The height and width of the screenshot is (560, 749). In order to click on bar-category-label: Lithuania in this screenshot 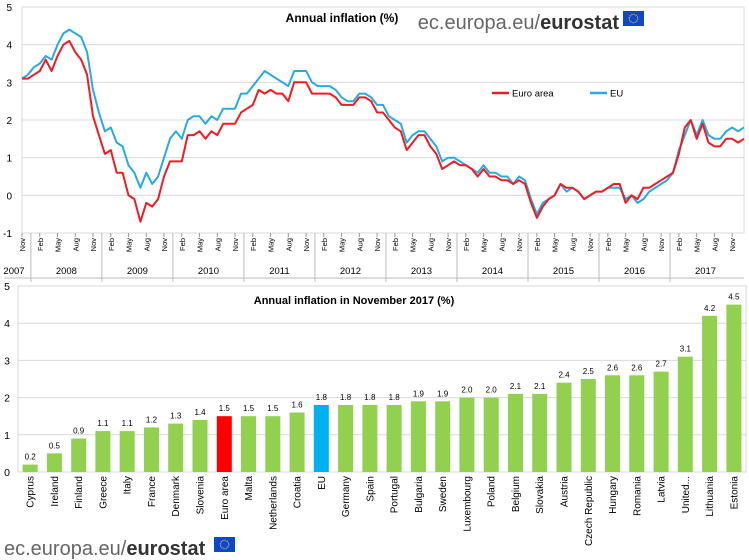, I will do `click(710, 496)`.